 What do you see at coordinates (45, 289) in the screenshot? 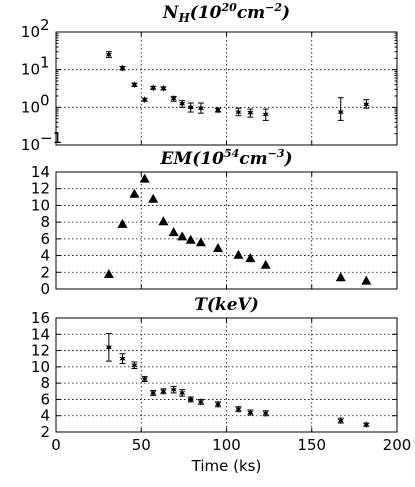
I see `y-tick-label: 0` at bounding box center [45, 289].